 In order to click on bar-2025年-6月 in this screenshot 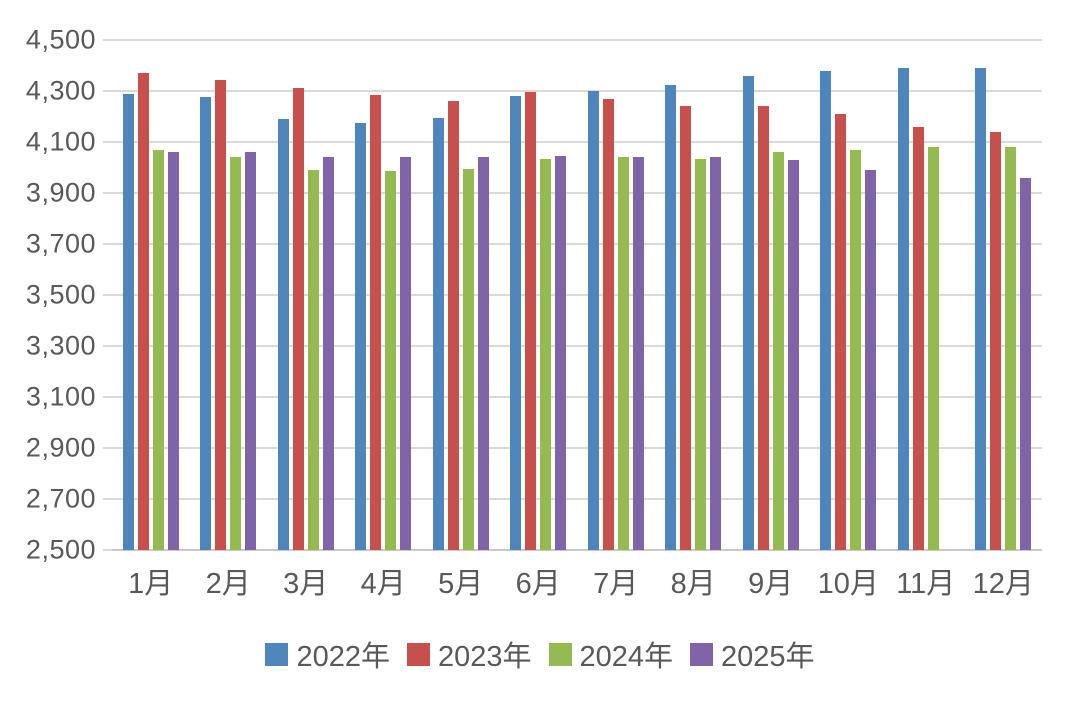, I will do `click(561, 353)`.